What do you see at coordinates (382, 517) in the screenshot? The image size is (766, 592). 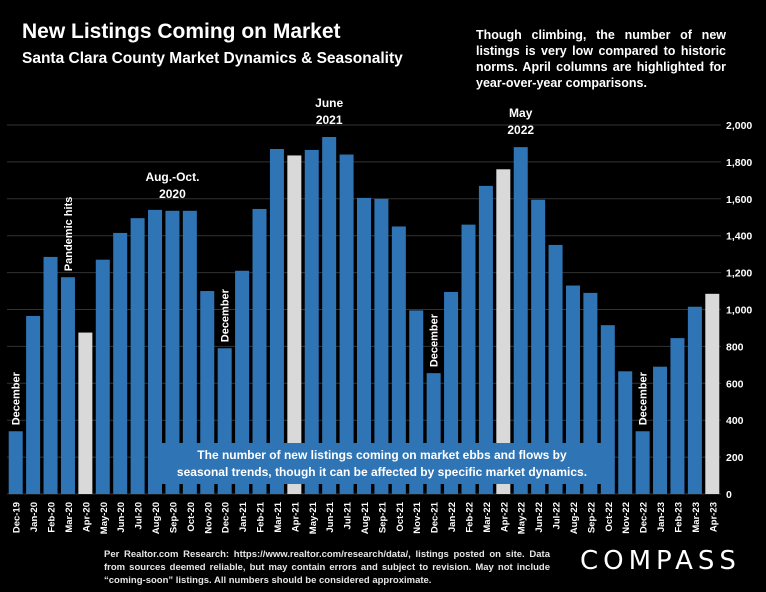 I see `x-tick-label: Sep-21` at bounding box center [382, 517].